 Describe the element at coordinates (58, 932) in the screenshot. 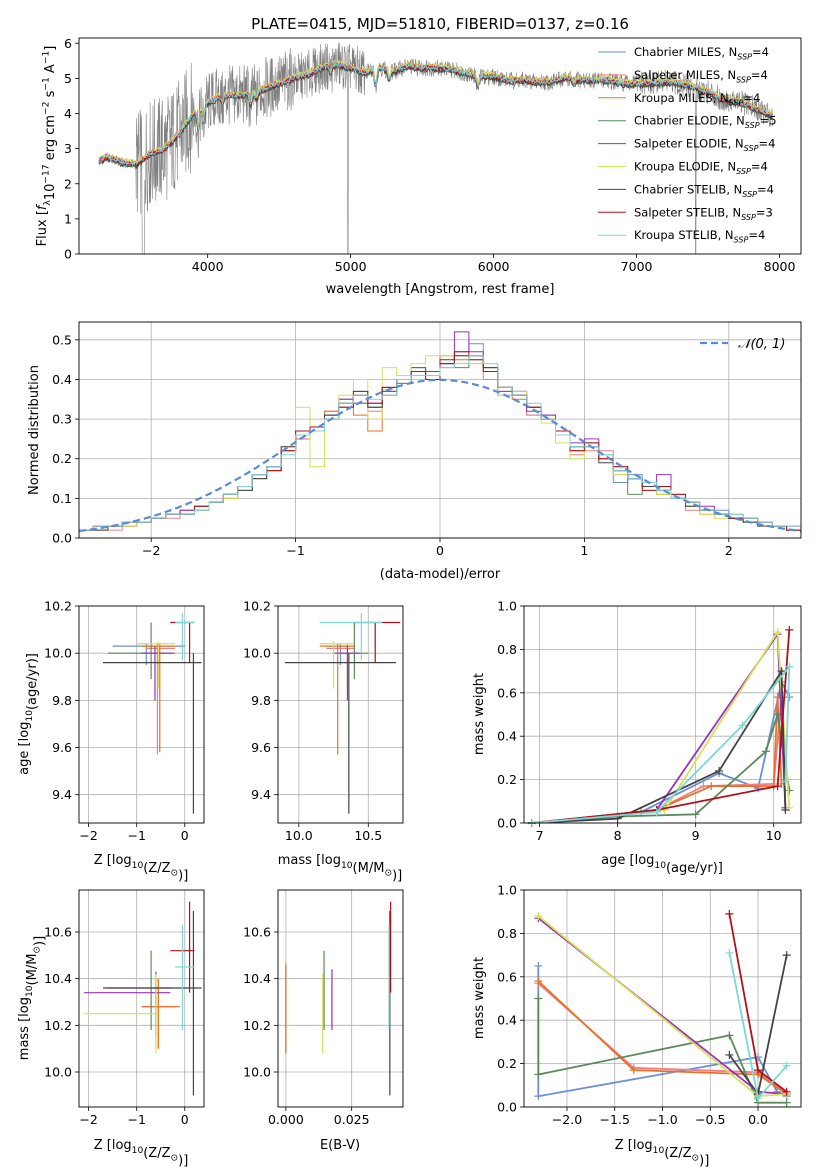

I see `y-tick-label: 10.6` at that location.